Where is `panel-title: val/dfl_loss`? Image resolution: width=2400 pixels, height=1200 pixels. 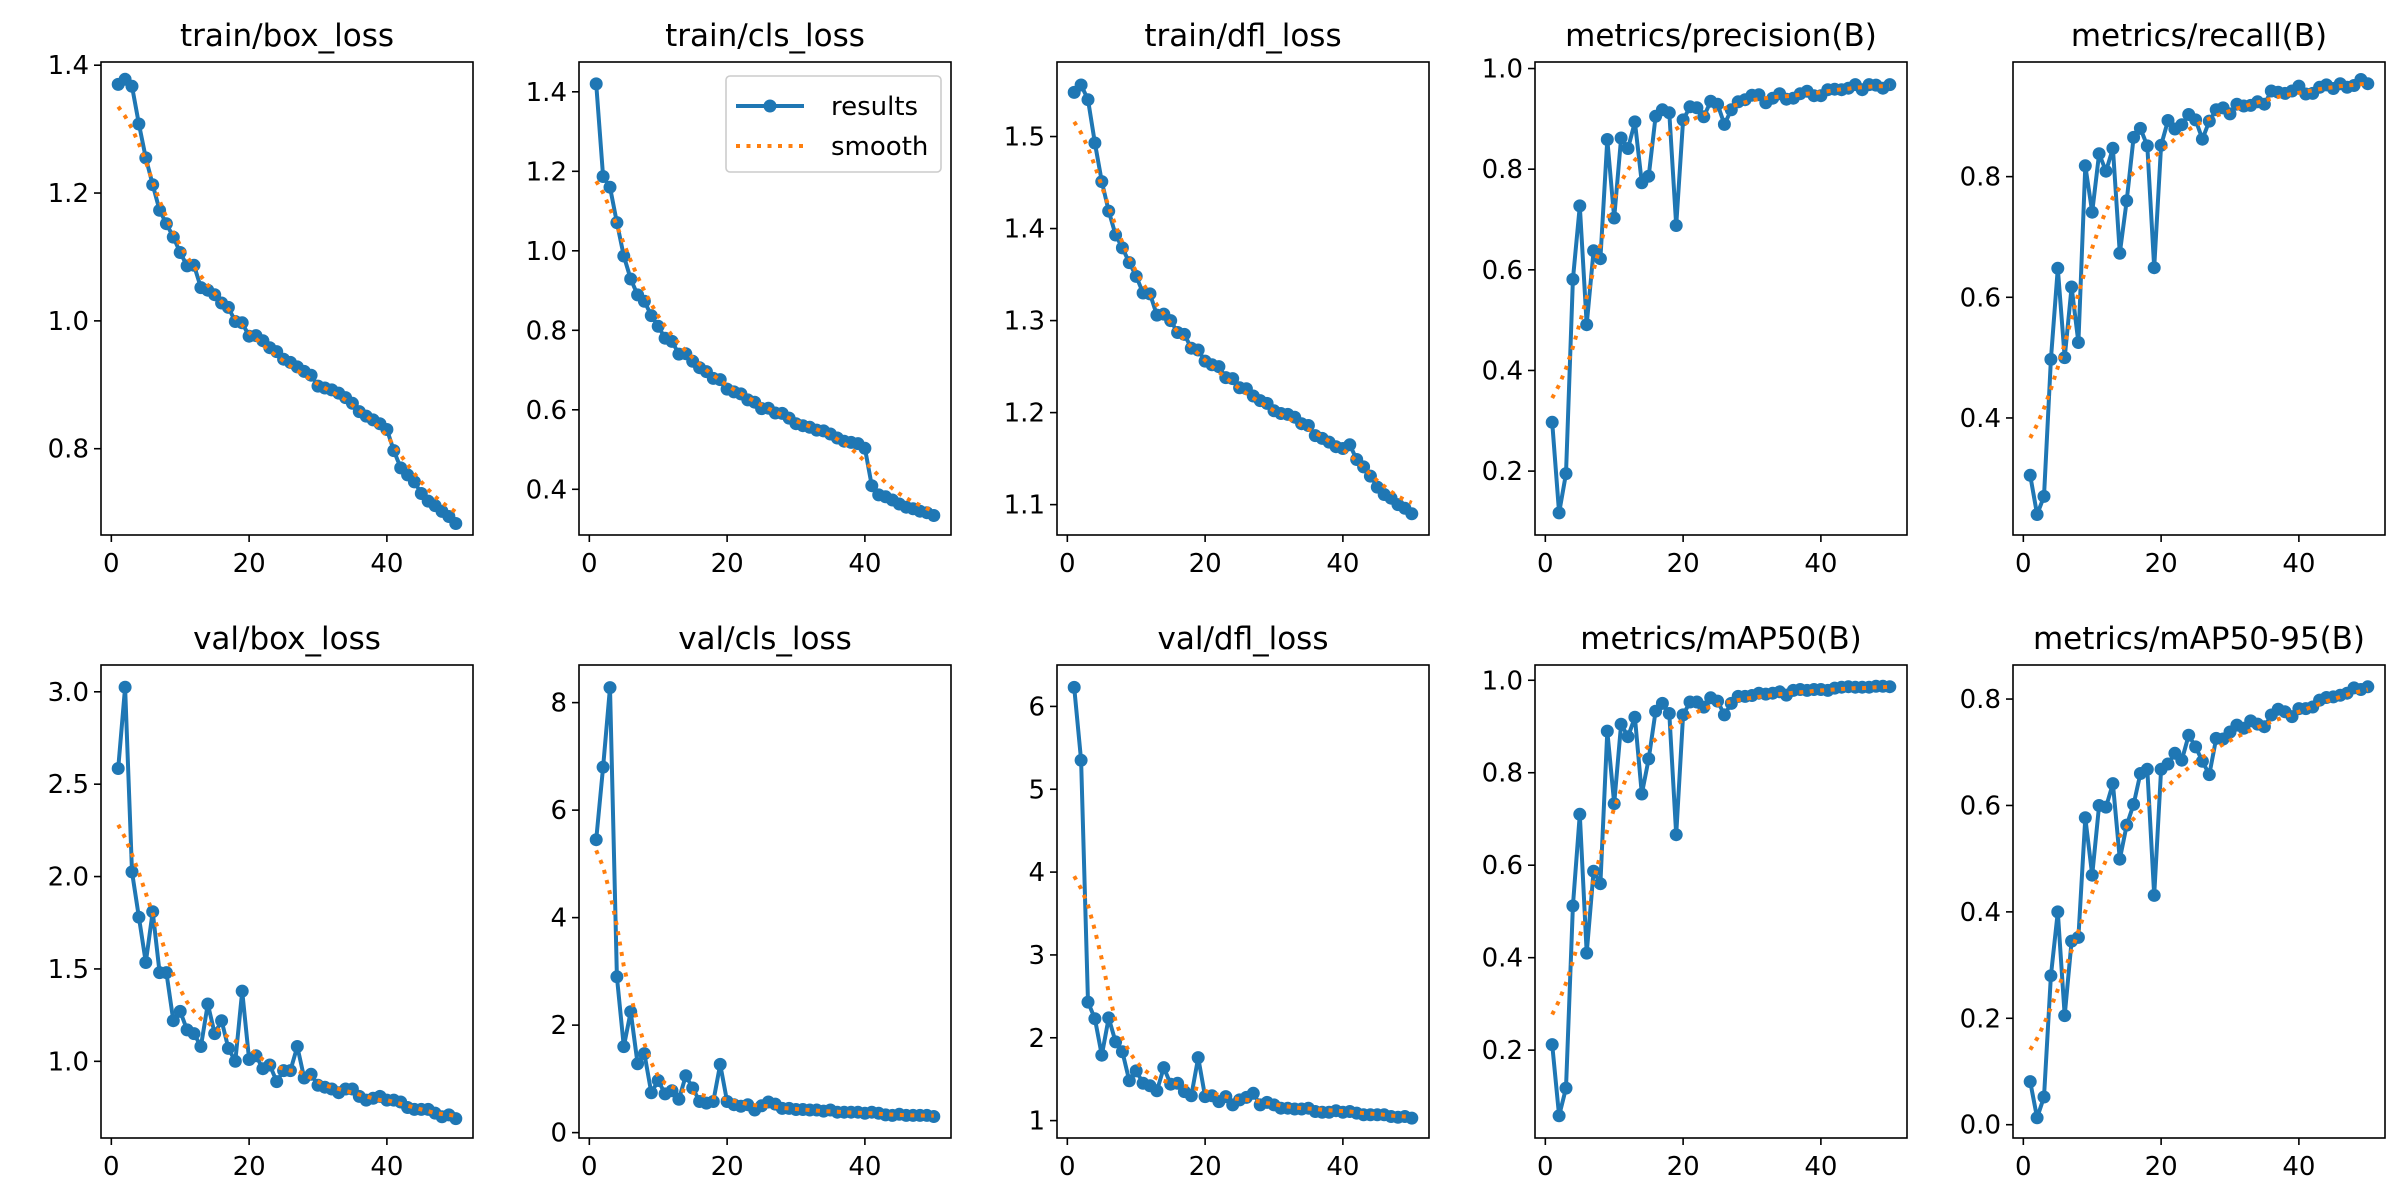 panel-title: val/dfl_loss is located at coordinates (1243, 639).